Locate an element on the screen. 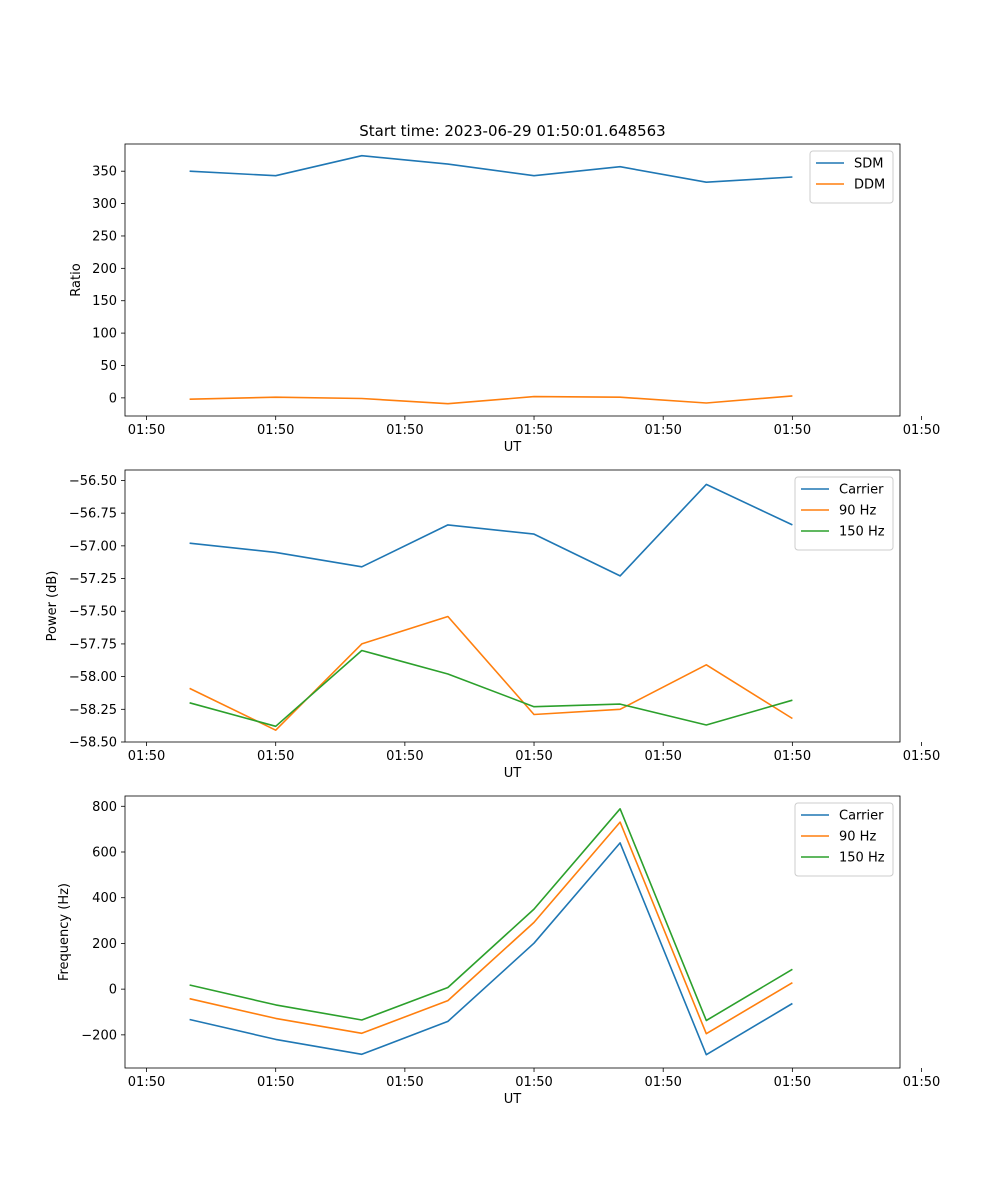  y-tick-label: −57.50 is located at coordinates (93, 612).